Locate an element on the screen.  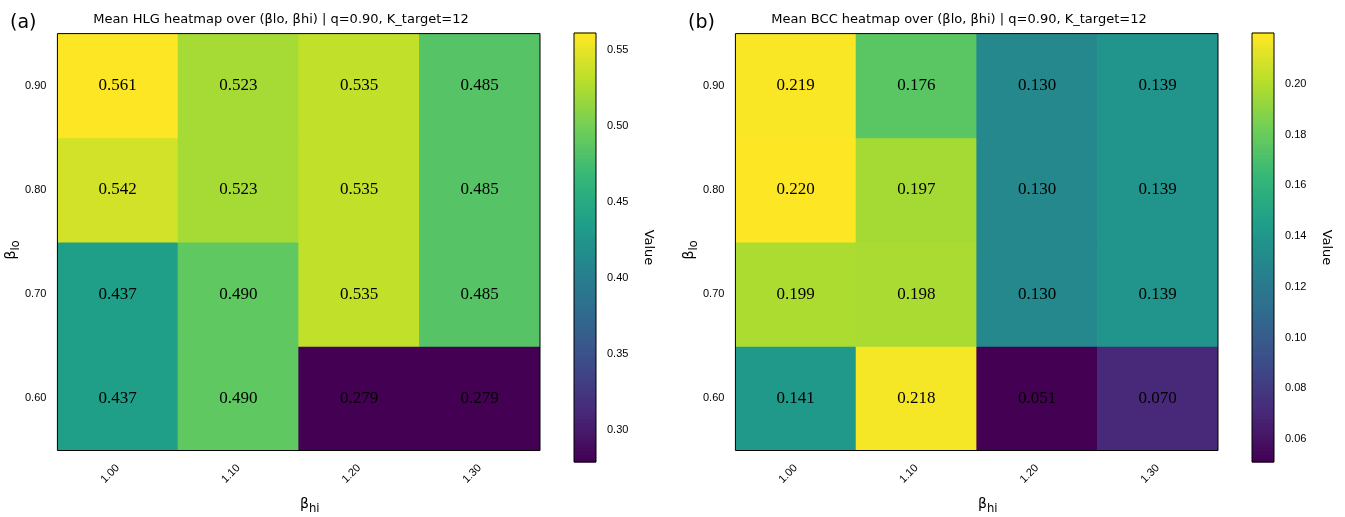
data-label: 0.051 is located at coordinates (1037, 397).